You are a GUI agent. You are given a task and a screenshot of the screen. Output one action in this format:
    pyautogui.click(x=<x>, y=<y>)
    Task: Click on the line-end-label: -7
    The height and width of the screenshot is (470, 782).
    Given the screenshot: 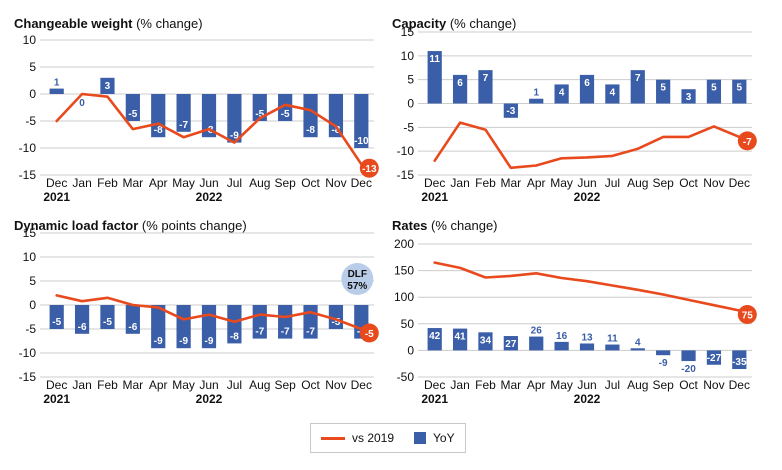 What is the action you would take?
    pyautogui.click(x=747, y=142)
    